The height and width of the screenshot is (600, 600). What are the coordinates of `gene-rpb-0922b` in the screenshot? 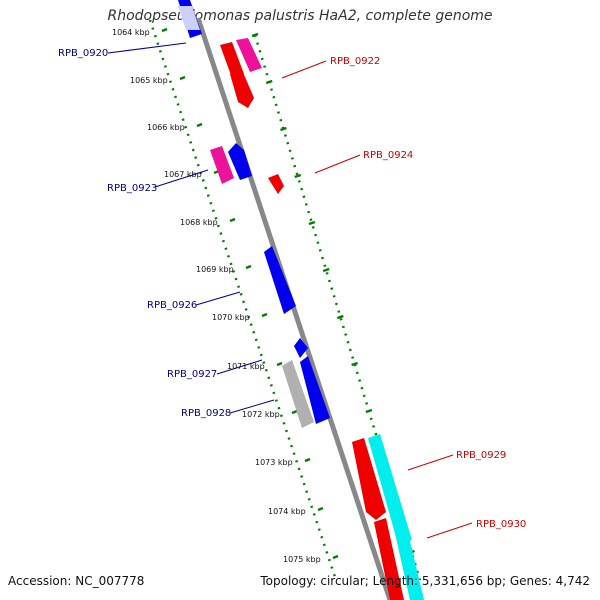 It's located at (242, 89).